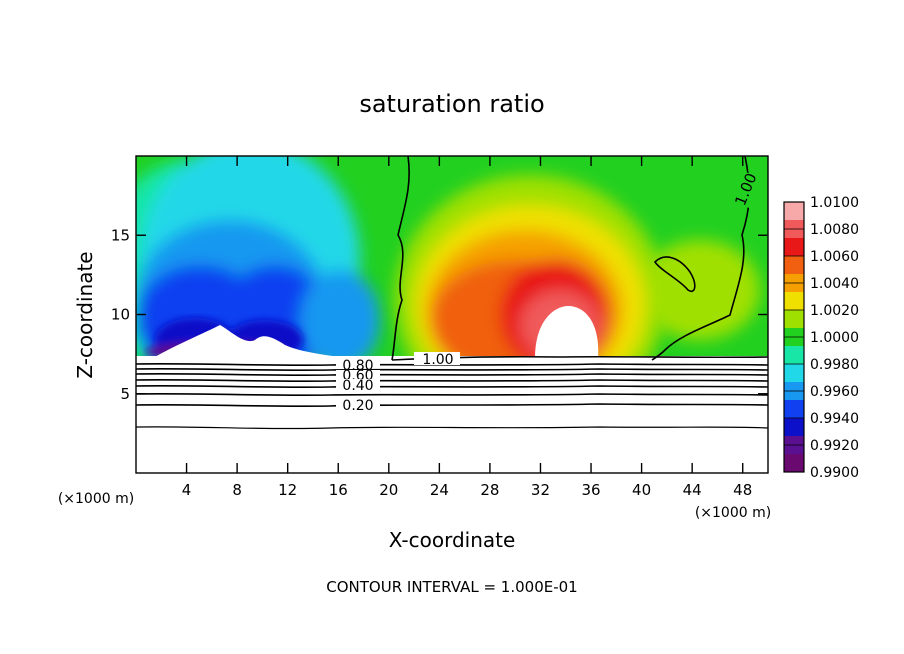  Describe the element at coordinates (357, 386) in the screenshot. I see `contour-label: 0.40` at that location.